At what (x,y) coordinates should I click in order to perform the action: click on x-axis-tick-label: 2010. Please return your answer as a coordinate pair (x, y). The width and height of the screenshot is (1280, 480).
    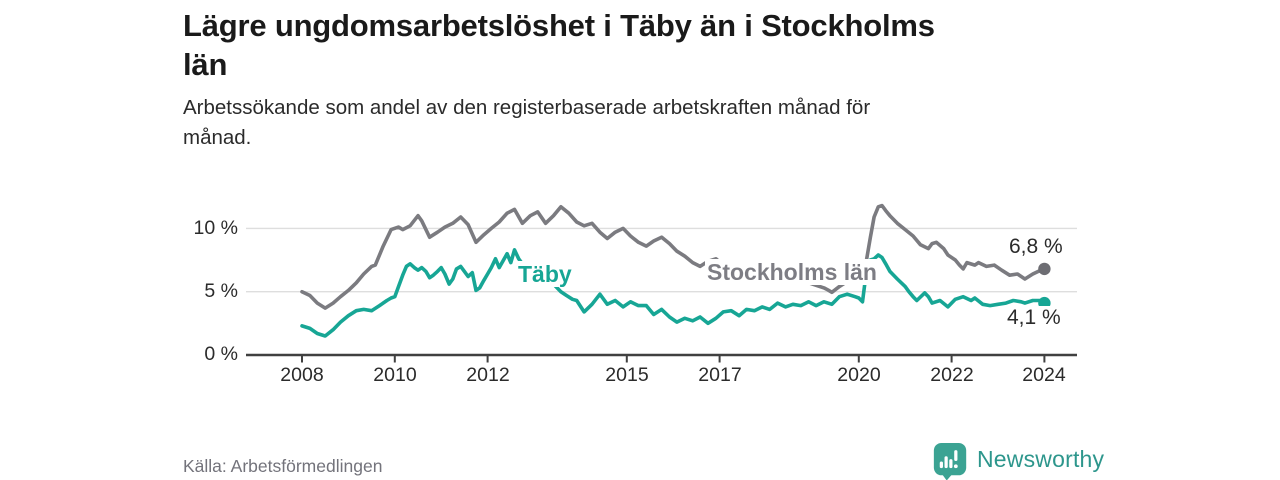
    Looking at the image, I should click on (395, 375).